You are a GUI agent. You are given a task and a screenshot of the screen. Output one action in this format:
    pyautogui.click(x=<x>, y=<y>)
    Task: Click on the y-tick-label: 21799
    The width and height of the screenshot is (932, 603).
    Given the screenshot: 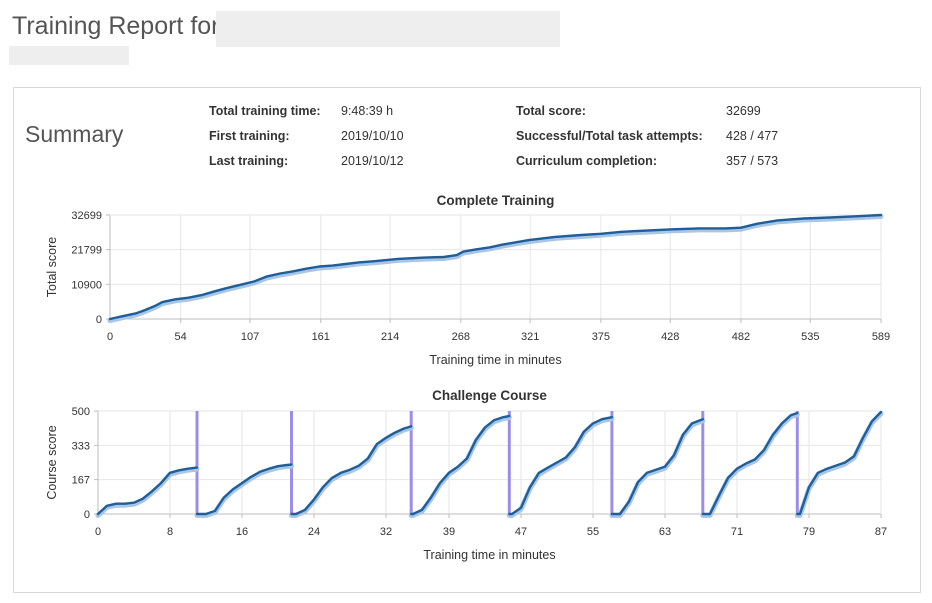 What is the action you would take?
    pyautogui.click(x=86, y=251)
    